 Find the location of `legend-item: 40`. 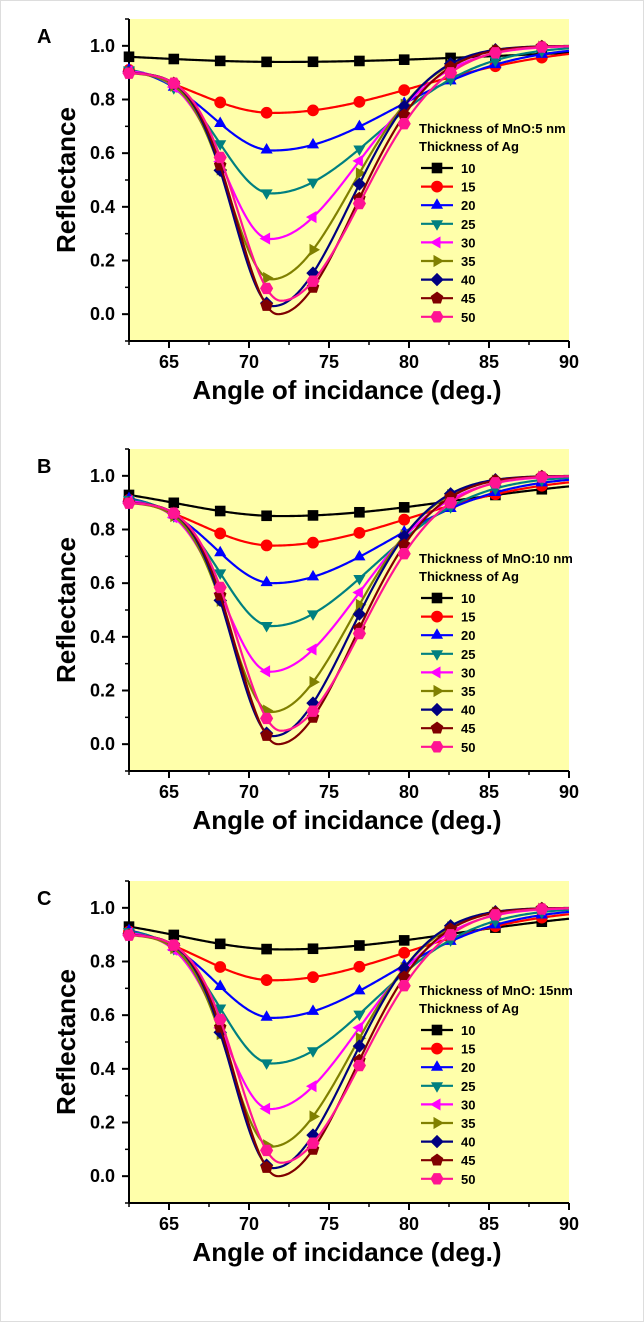

legend-item: 40 is located at coordinates (448, 1142).